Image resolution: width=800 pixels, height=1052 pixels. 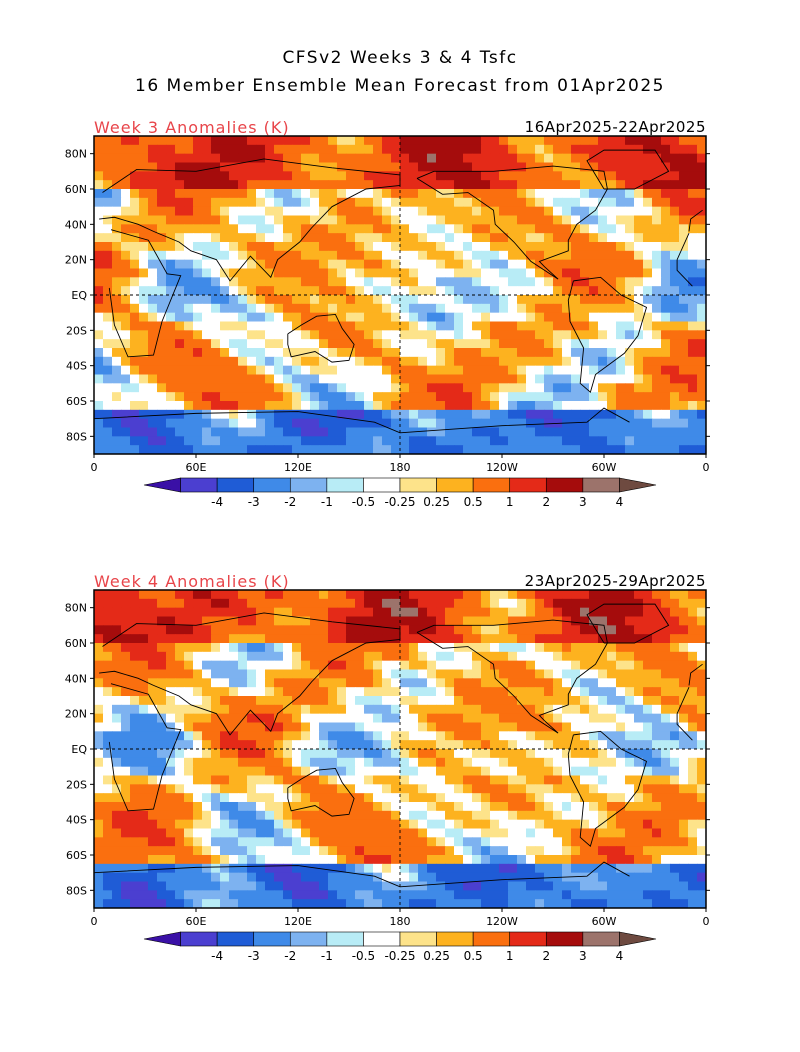 What do you see at coordinates (400, 58) in the screenshot?
I see `title-line-1: CFSv2 Weeks 3 & 4 Tsfc` at bounding box center [400, 58].